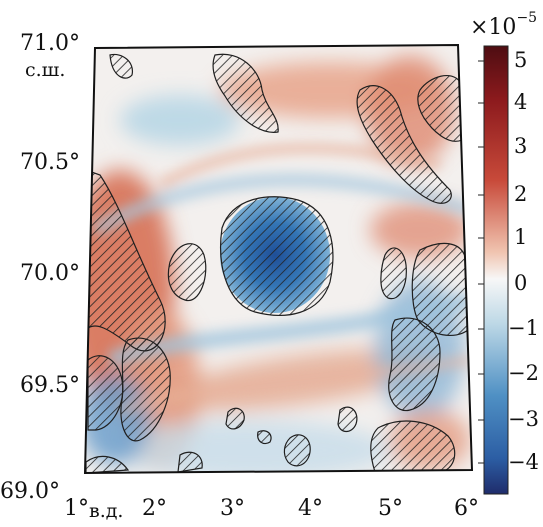 The height and width of the screenshot is (527, 543). I want to click on hatch-east-mixed, so click(414, 364).